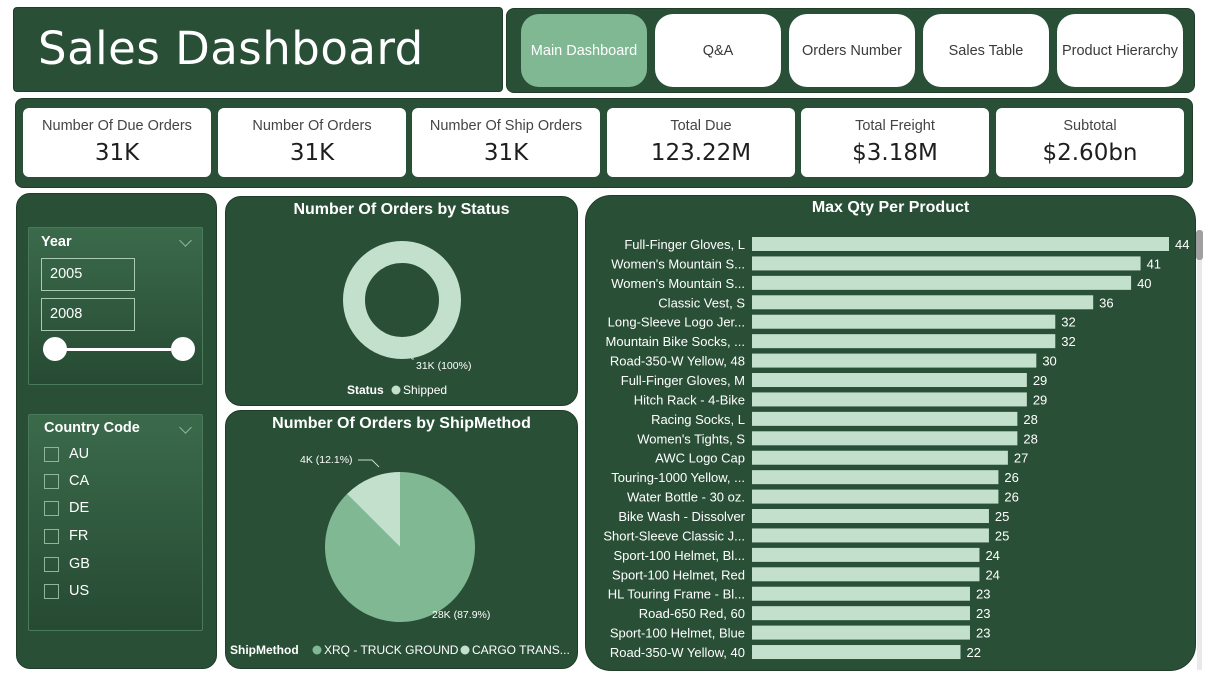 This screenshot has width=1205, height=677. Describe the element at coordinates (258, 49) in the screenshot. I see `title-panel: Sales Dashboard` at that location.